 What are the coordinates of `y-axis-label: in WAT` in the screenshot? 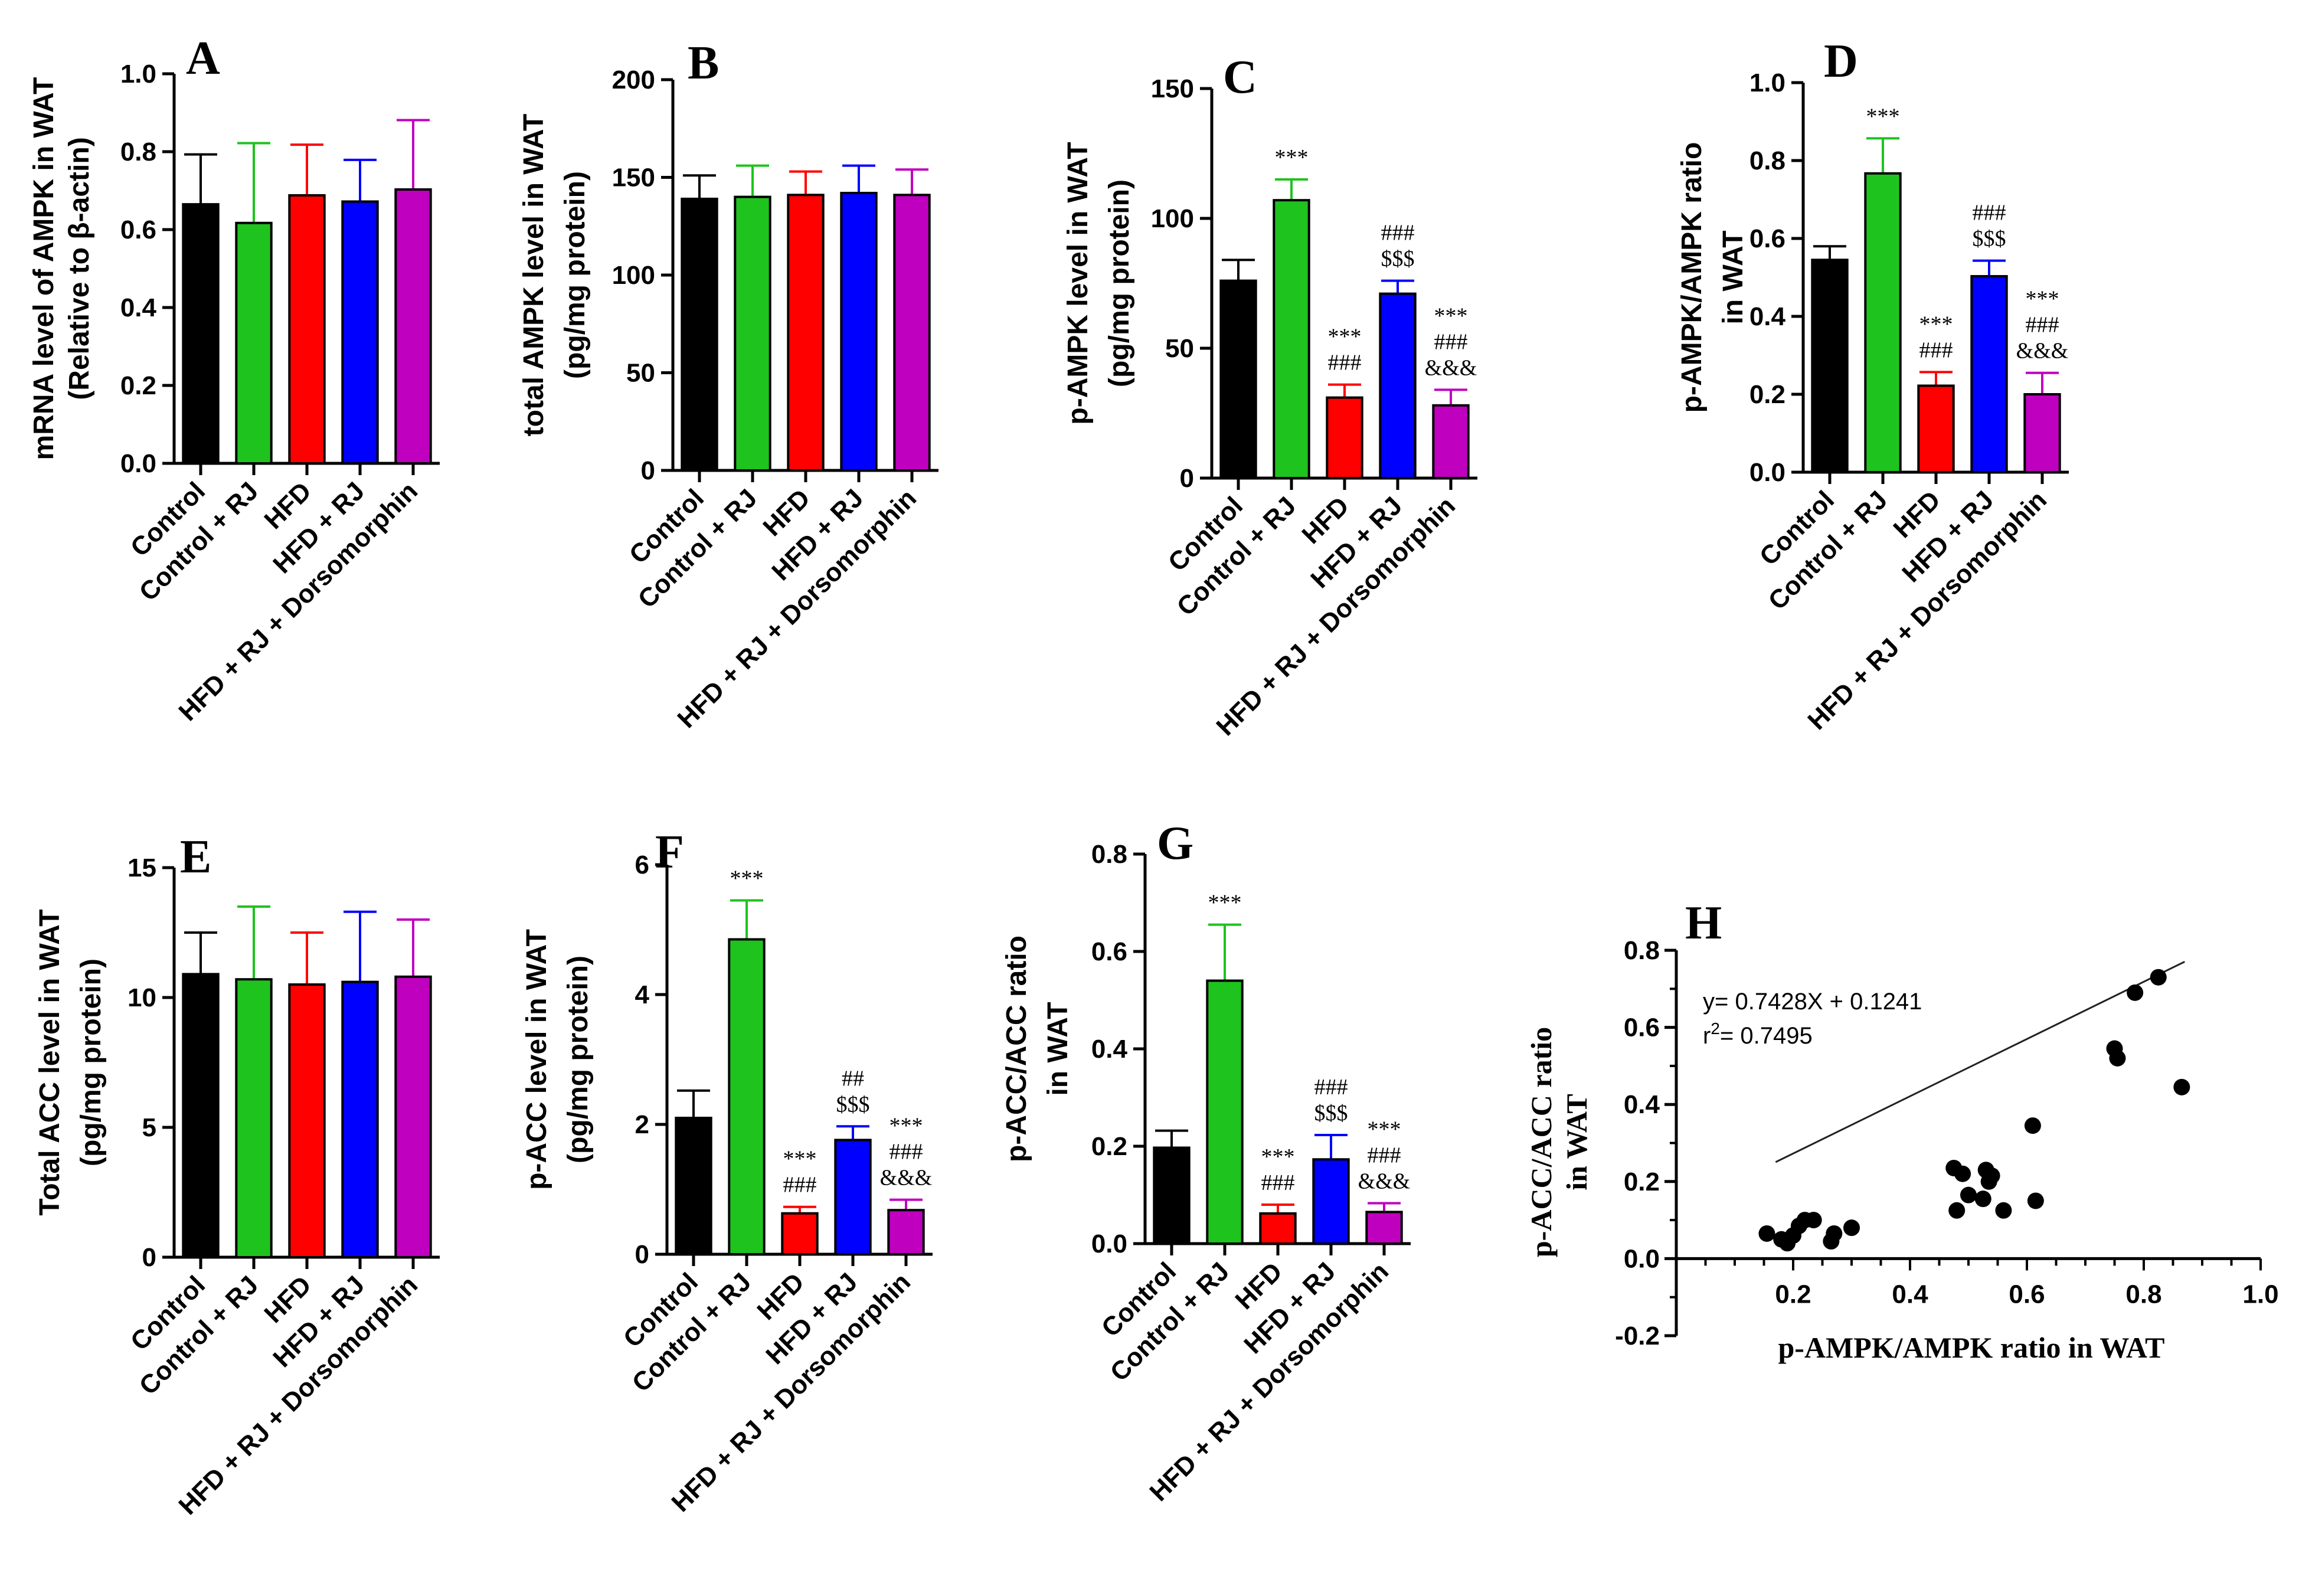 It's located at (1576, 1142).